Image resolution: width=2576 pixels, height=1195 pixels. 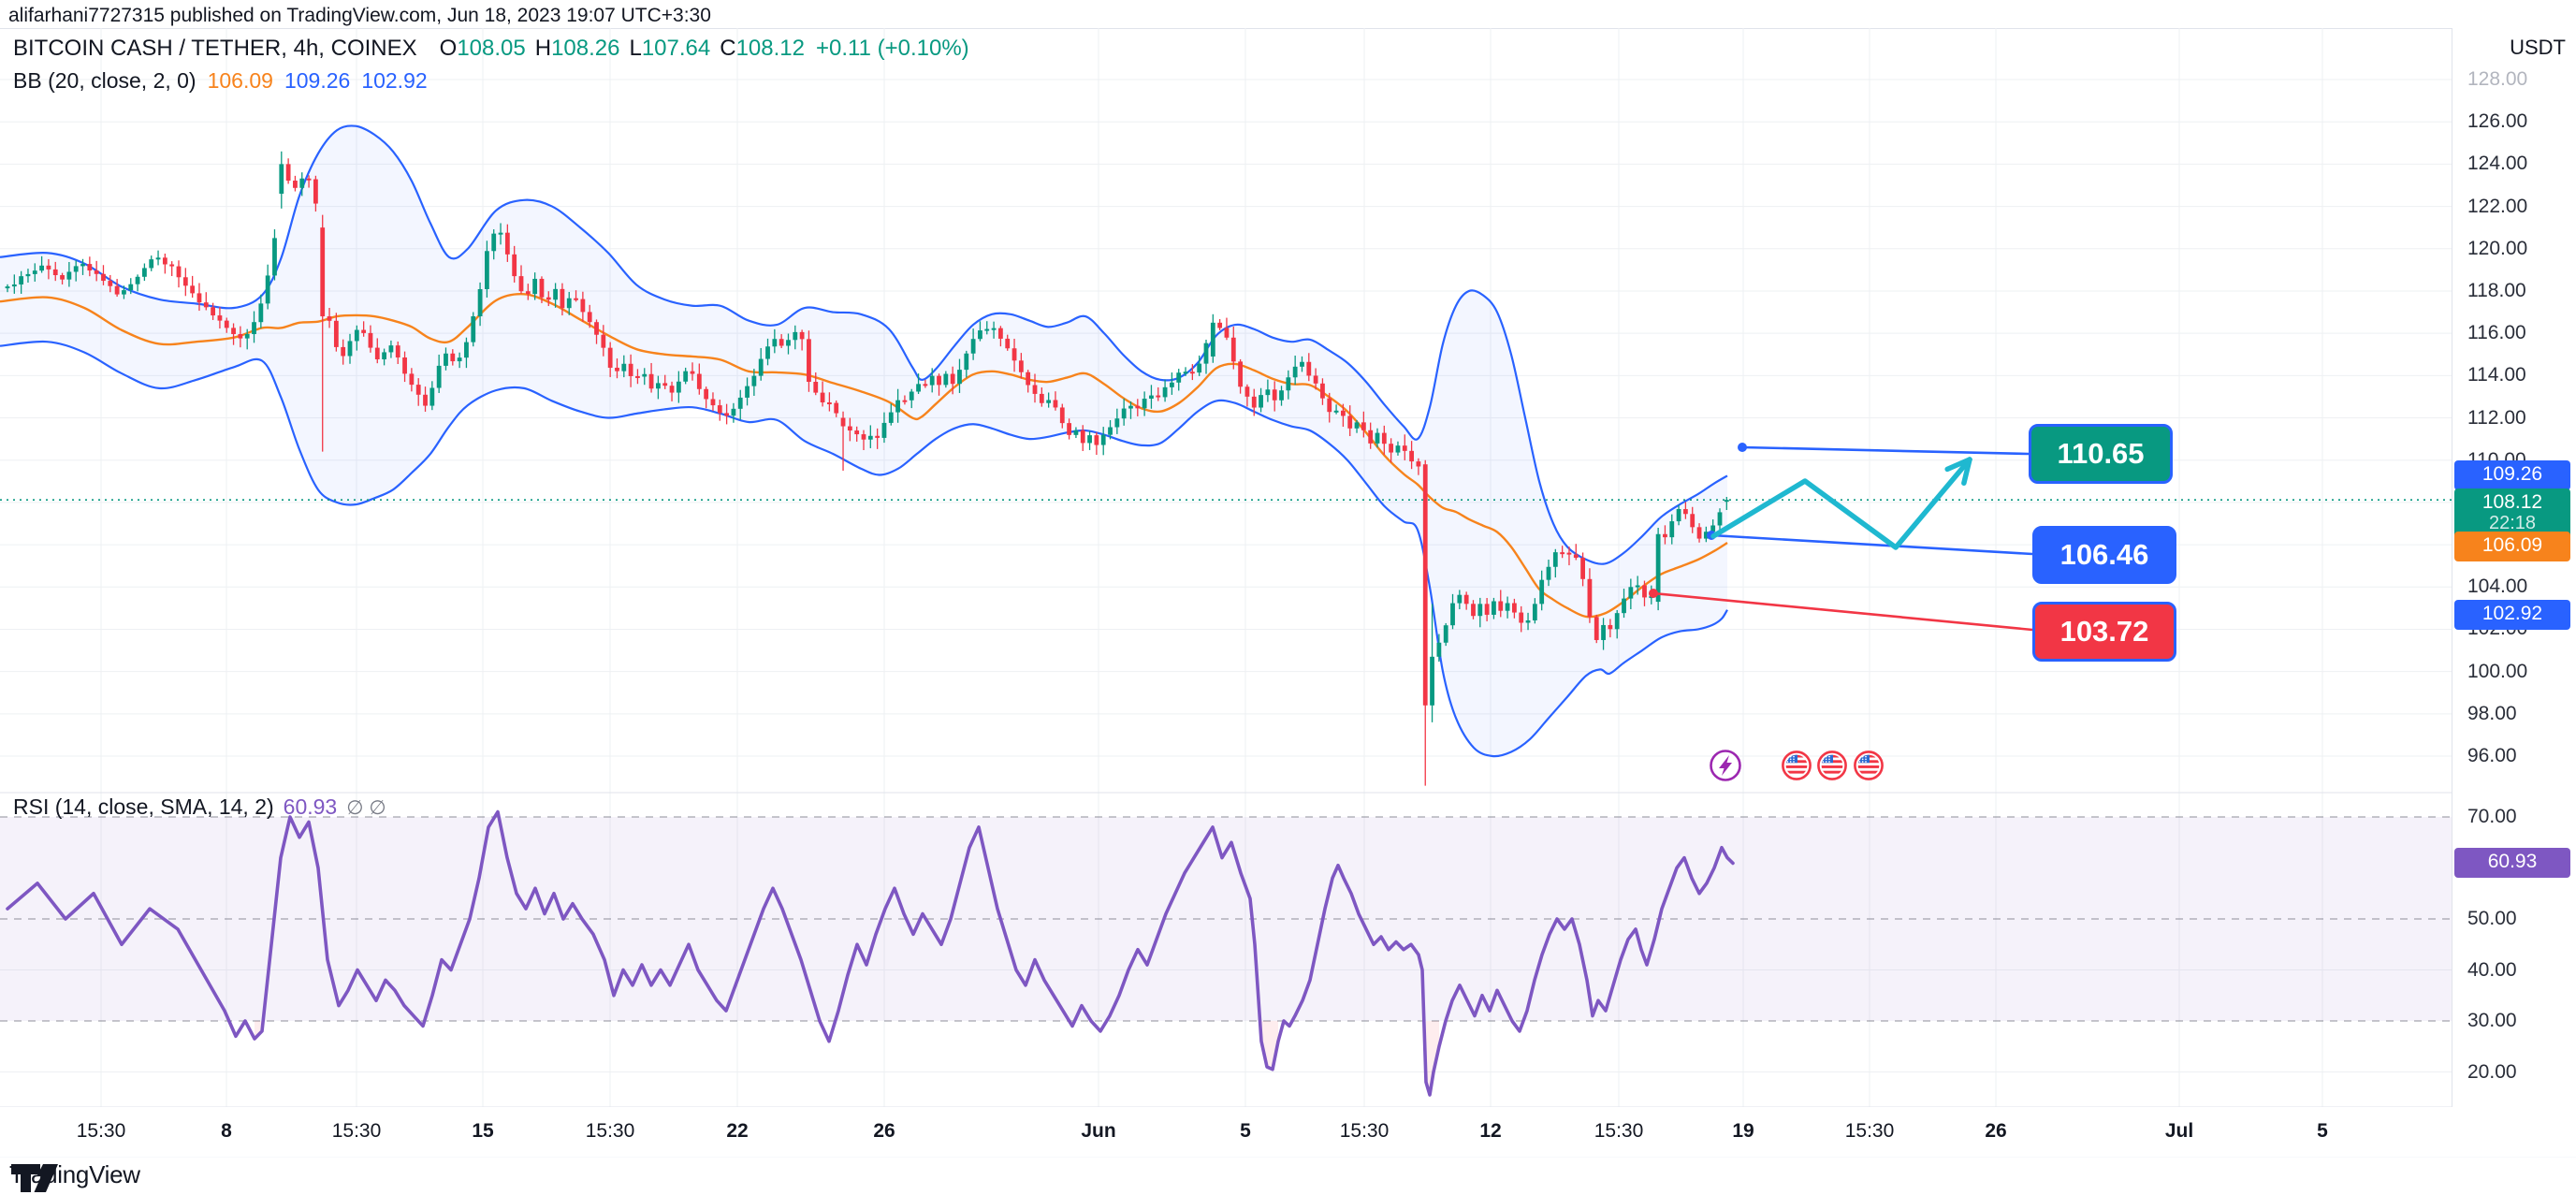 What do you see at coordinates (240, 80) in the screenshot?
I see `bb-mid-value: 106.09` at bounding box center [240, 80].